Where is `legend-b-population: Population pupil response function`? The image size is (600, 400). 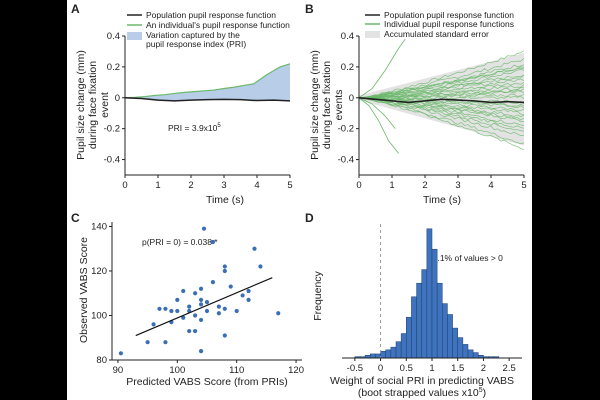
legend-b-population: Population pupil response function is located at coordinates (449, 15).